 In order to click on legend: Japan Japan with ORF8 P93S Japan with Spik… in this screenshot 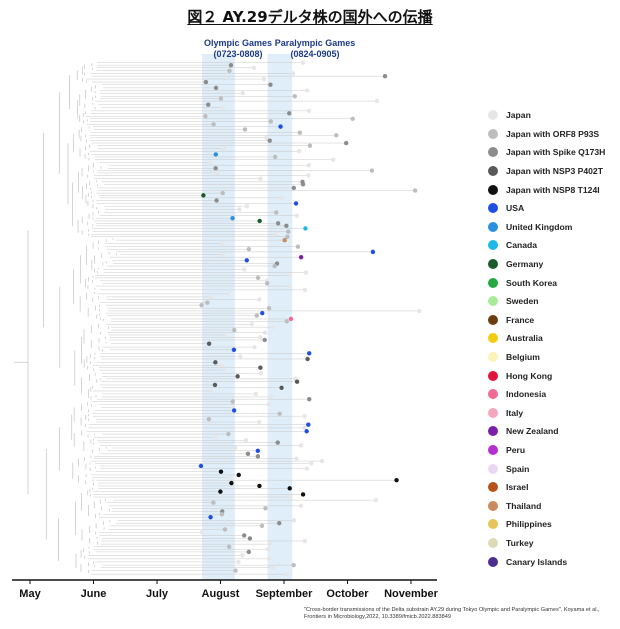, I will do `click(546, 338)`.